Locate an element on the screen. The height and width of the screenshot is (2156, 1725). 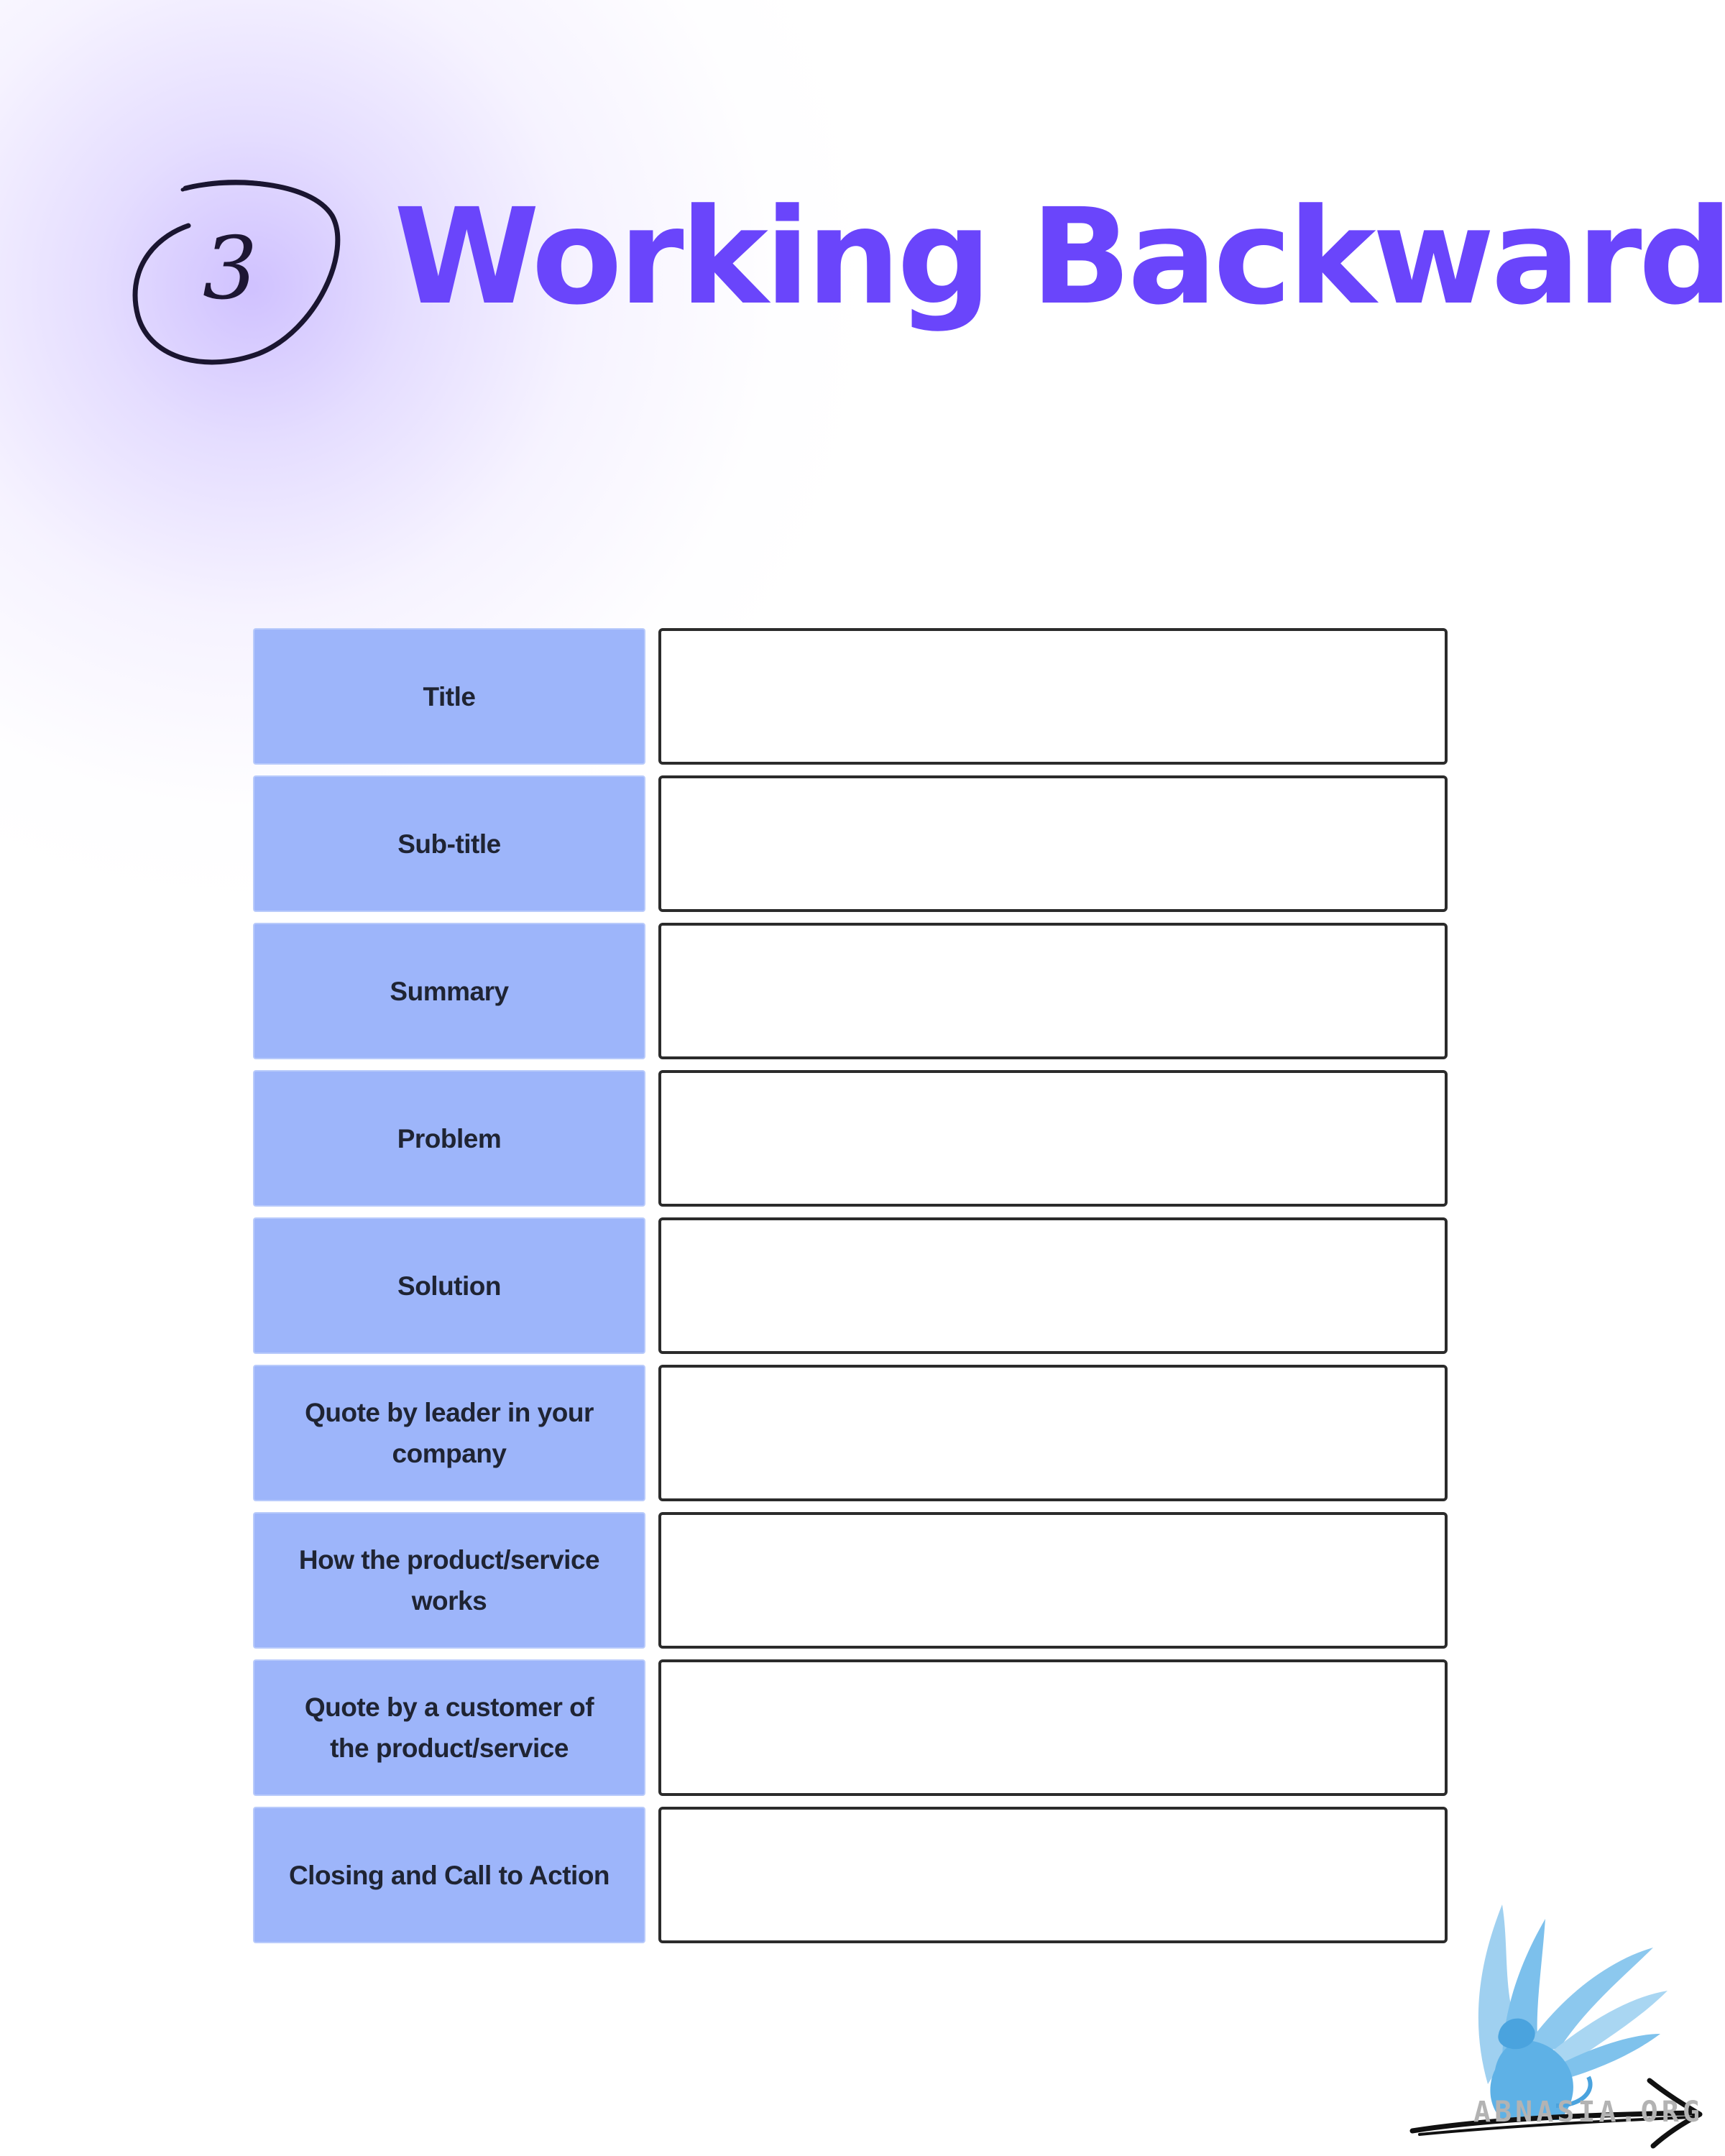
template-row: Summary is located at coordinates (850, 991).